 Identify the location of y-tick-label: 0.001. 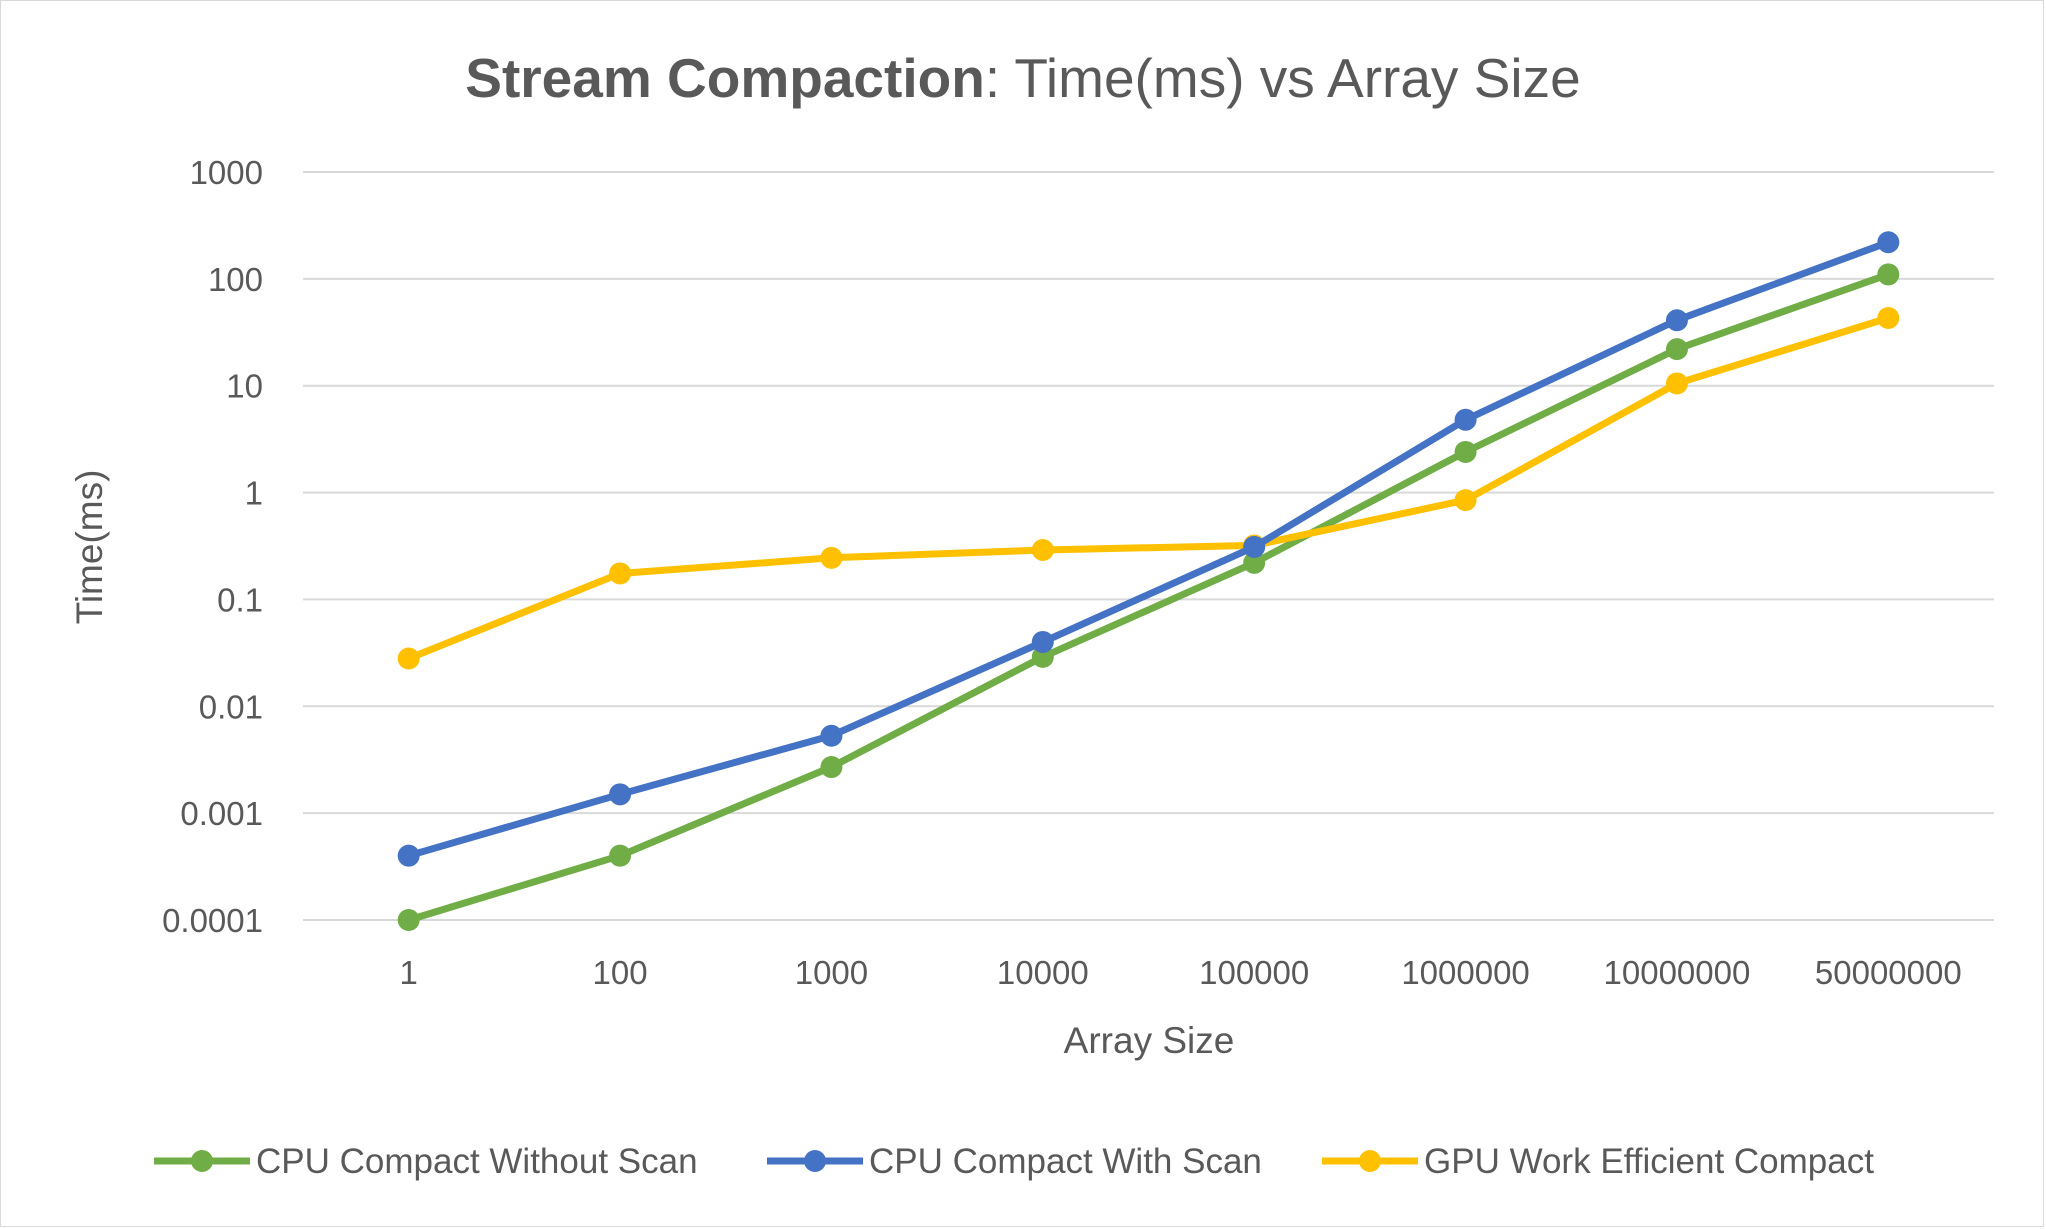
(221, 813).